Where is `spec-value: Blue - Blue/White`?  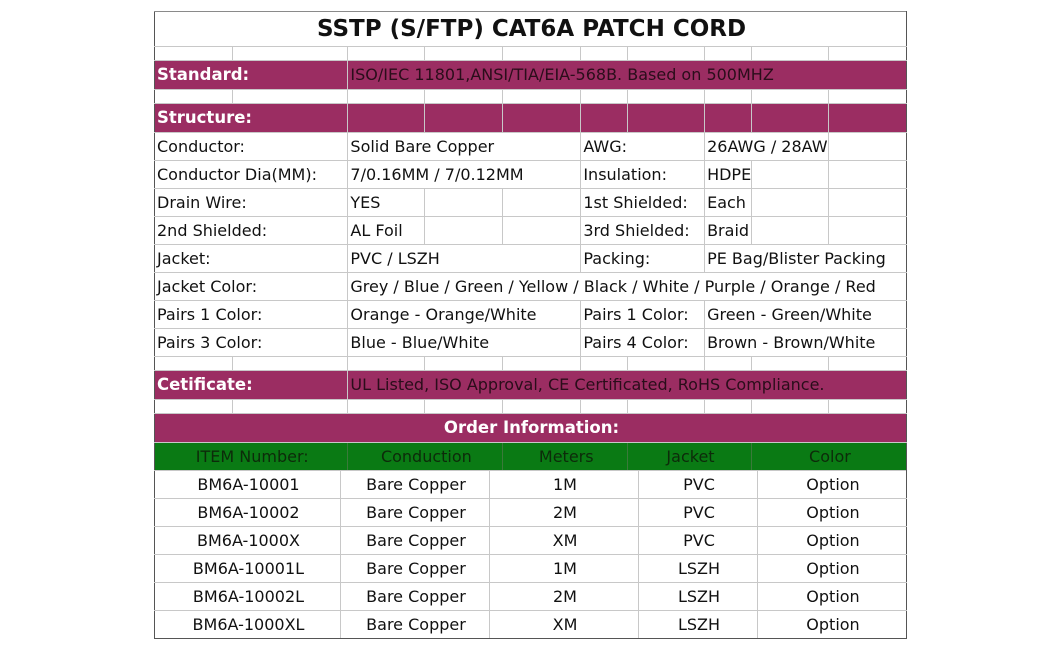
spec-value: Blue - Blue/White is located at coordinates (464, 342).